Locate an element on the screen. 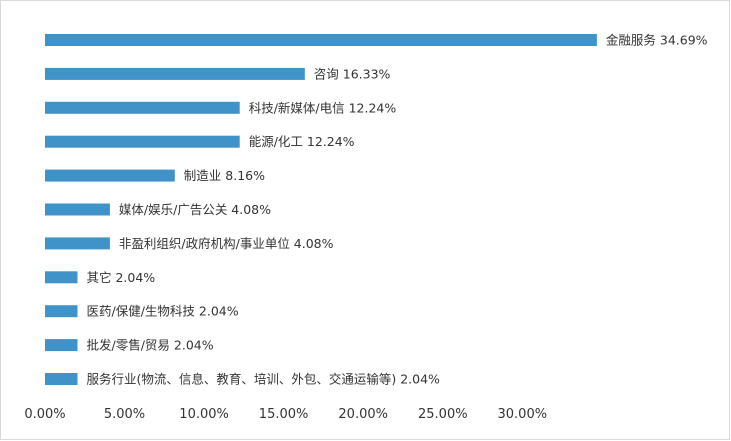  bar-label: 科技/新媒体/电信 12.24% is located at coordinates (323, 107).